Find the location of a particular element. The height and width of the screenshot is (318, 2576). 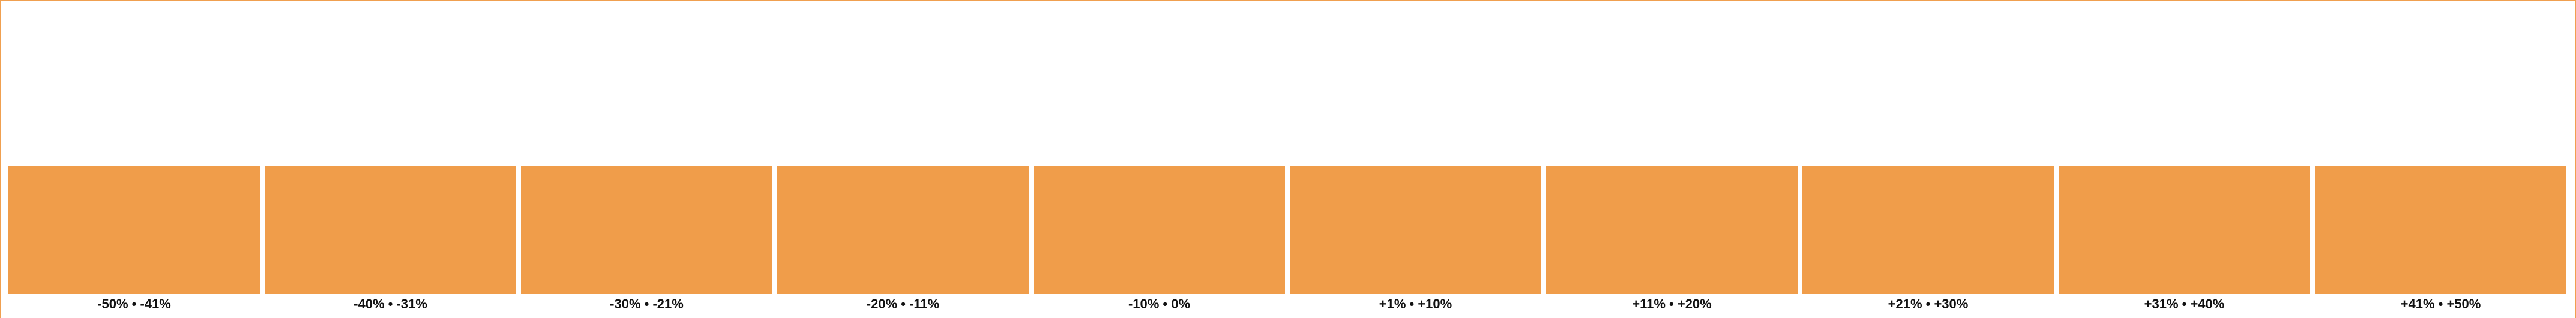

x-tick-label: +1% • +10% is located at coordinates (1415, 303).